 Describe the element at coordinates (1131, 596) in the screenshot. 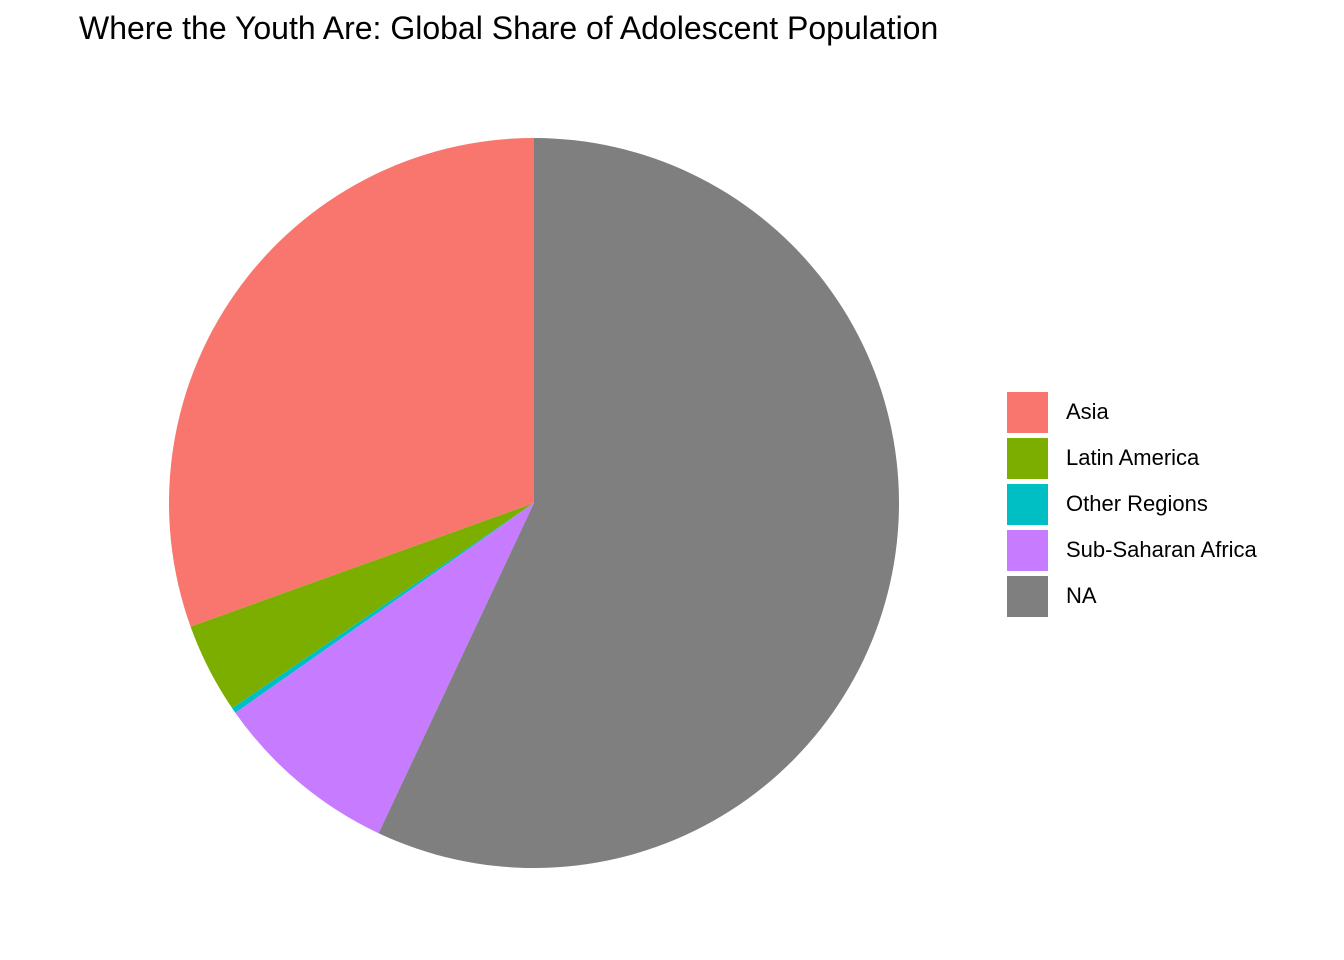

I see `legend-item: NA` at that location.